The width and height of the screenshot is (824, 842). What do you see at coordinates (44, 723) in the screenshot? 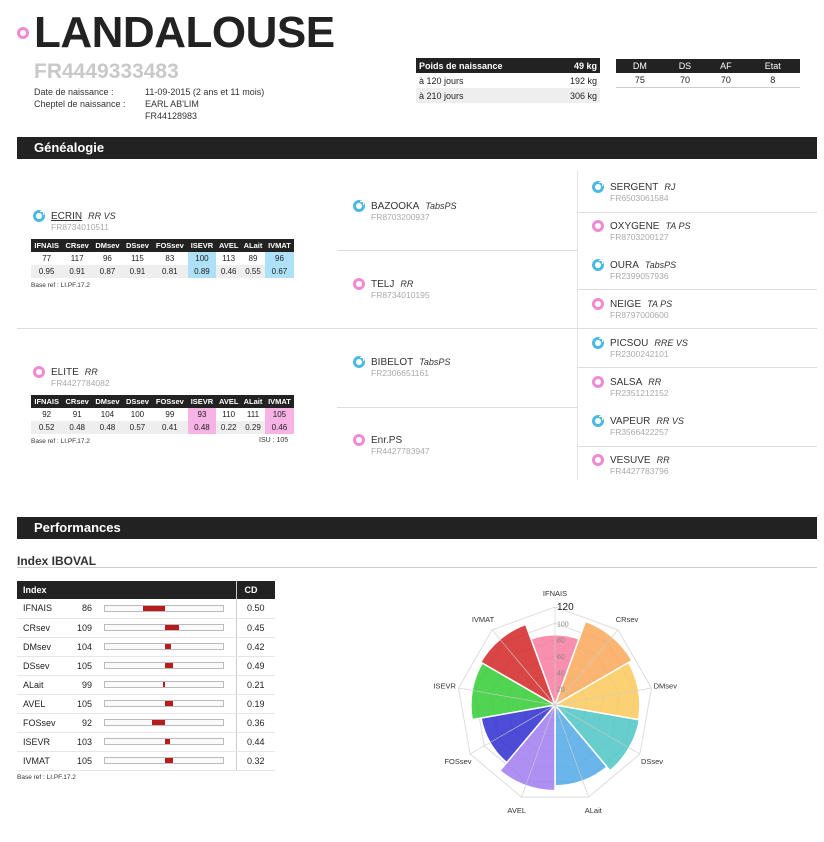
I see `index-name: FOSsev` at bounding box center [44, 723].